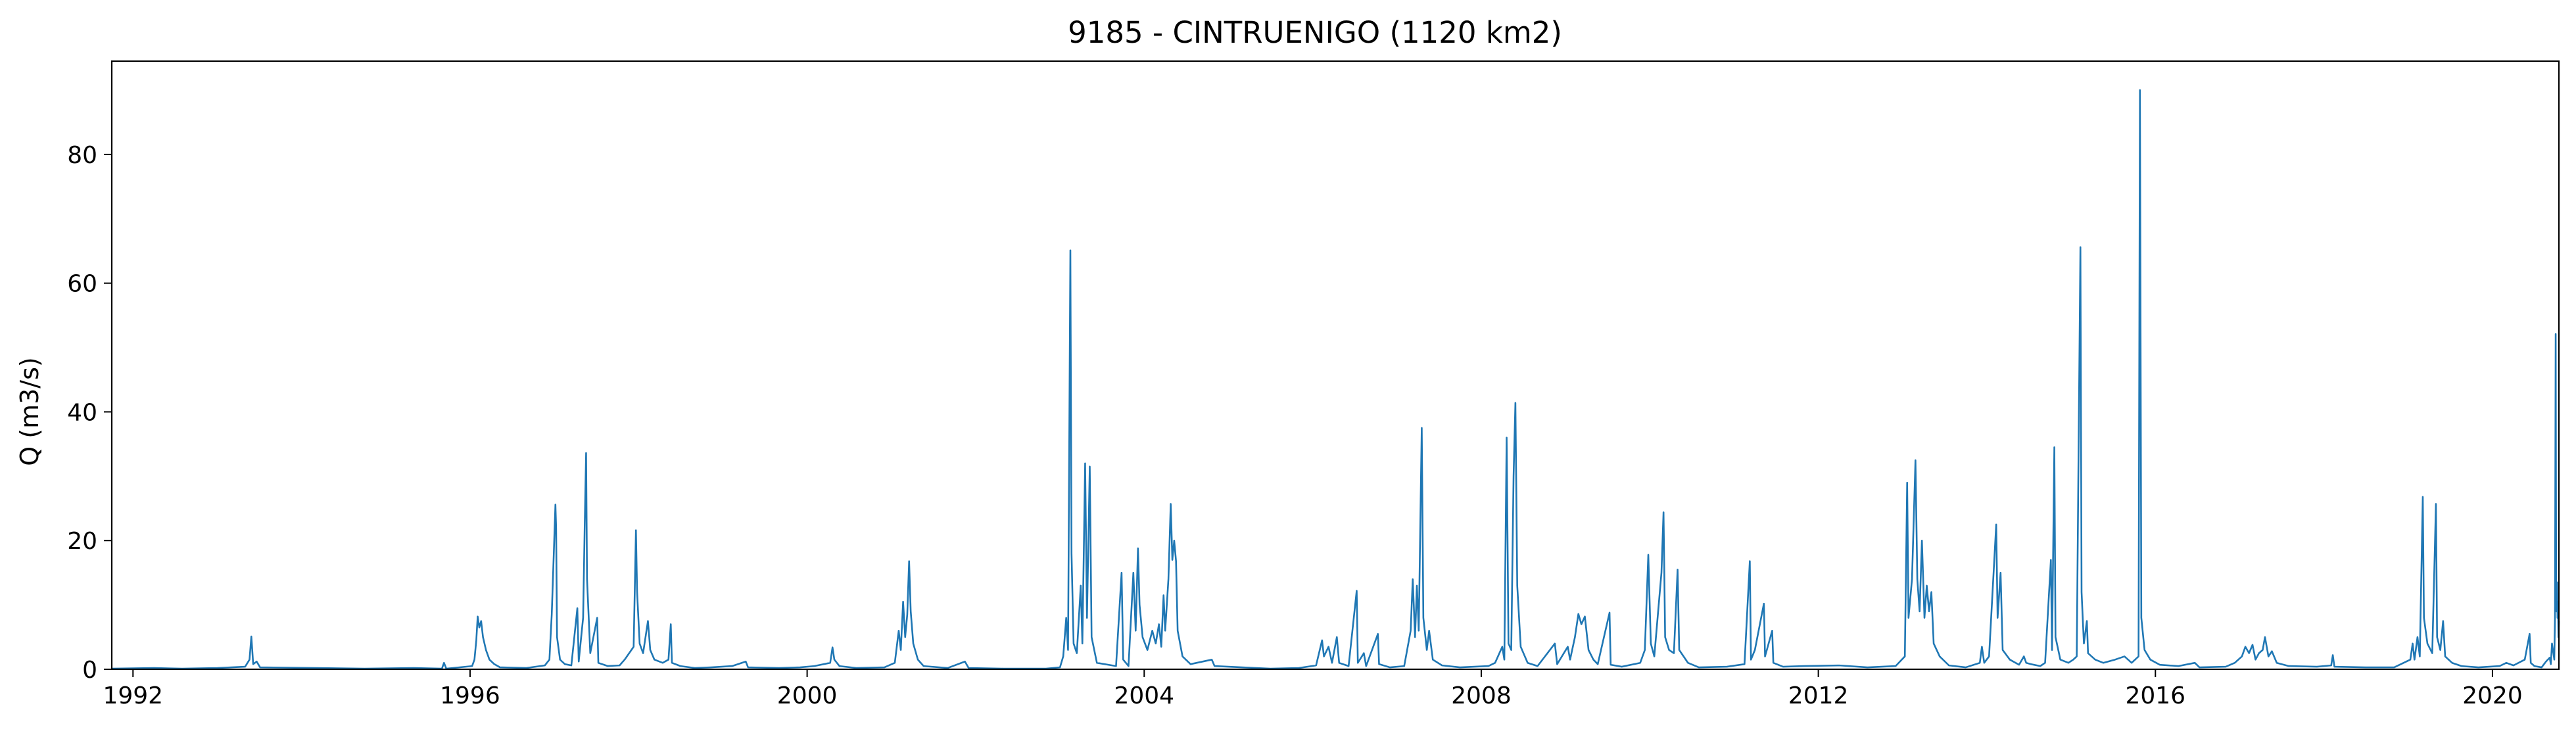 The image size is (2576, 737). I want to click on chart-title: 9185 - CINTRUENIGO (1120 km2), so click(1315, 32).